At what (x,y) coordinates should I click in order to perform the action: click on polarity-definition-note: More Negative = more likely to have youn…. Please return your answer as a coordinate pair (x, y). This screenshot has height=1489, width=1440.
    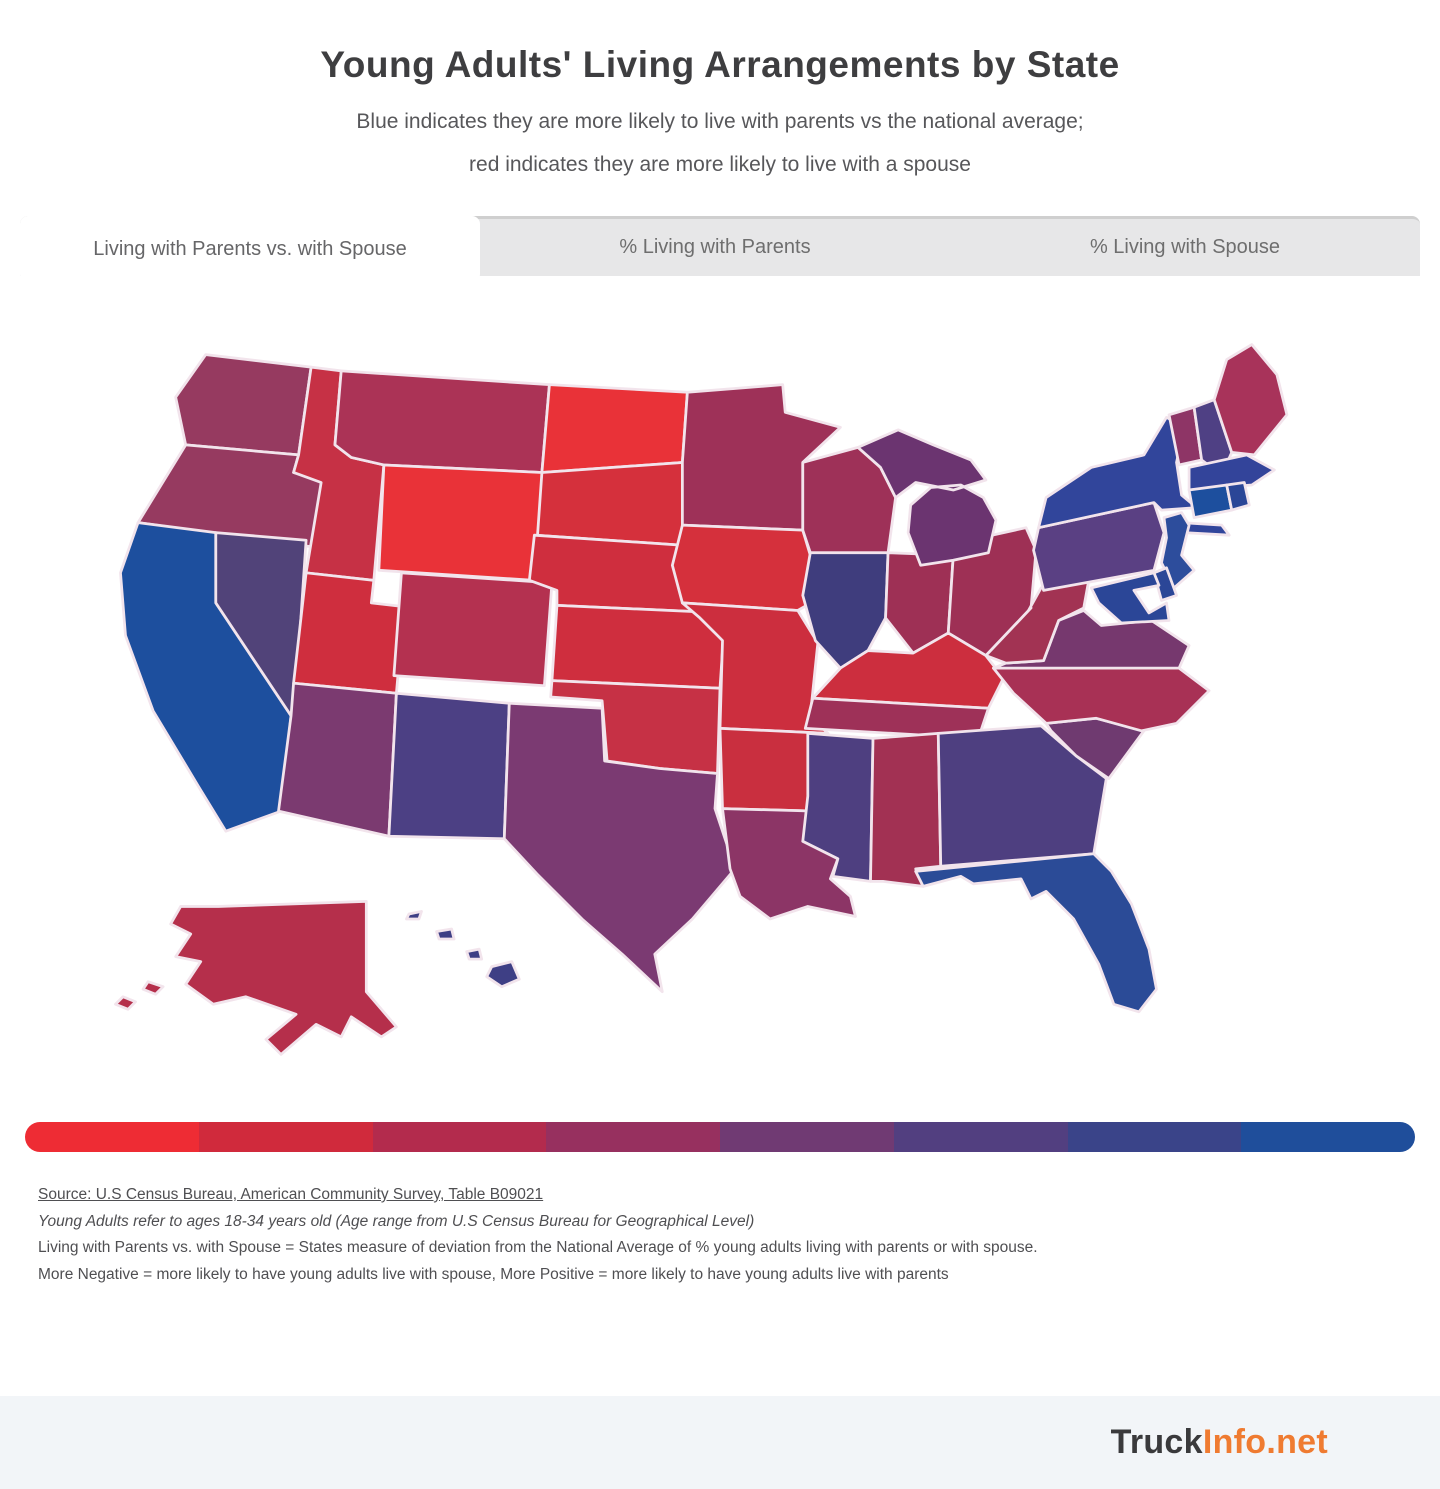
    Looking at the image, I should click on (493, 1274).